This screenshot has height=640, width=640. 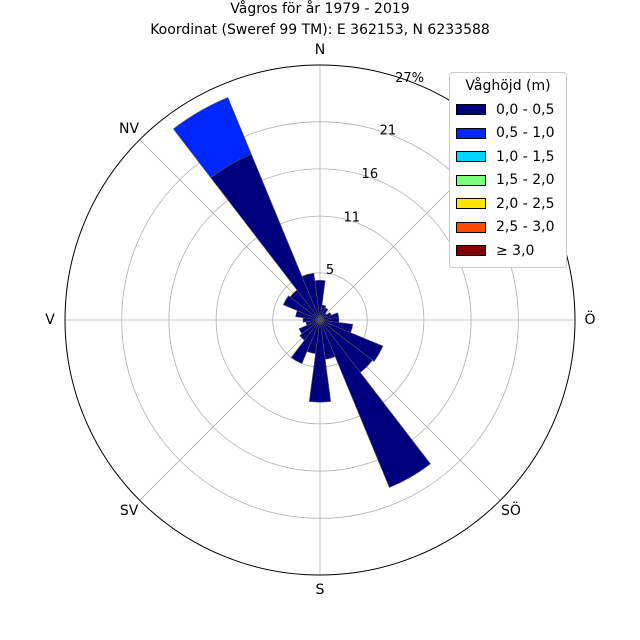 I want to click on legend-label: 1,0 - 1,5, so click(x=525, y=156).